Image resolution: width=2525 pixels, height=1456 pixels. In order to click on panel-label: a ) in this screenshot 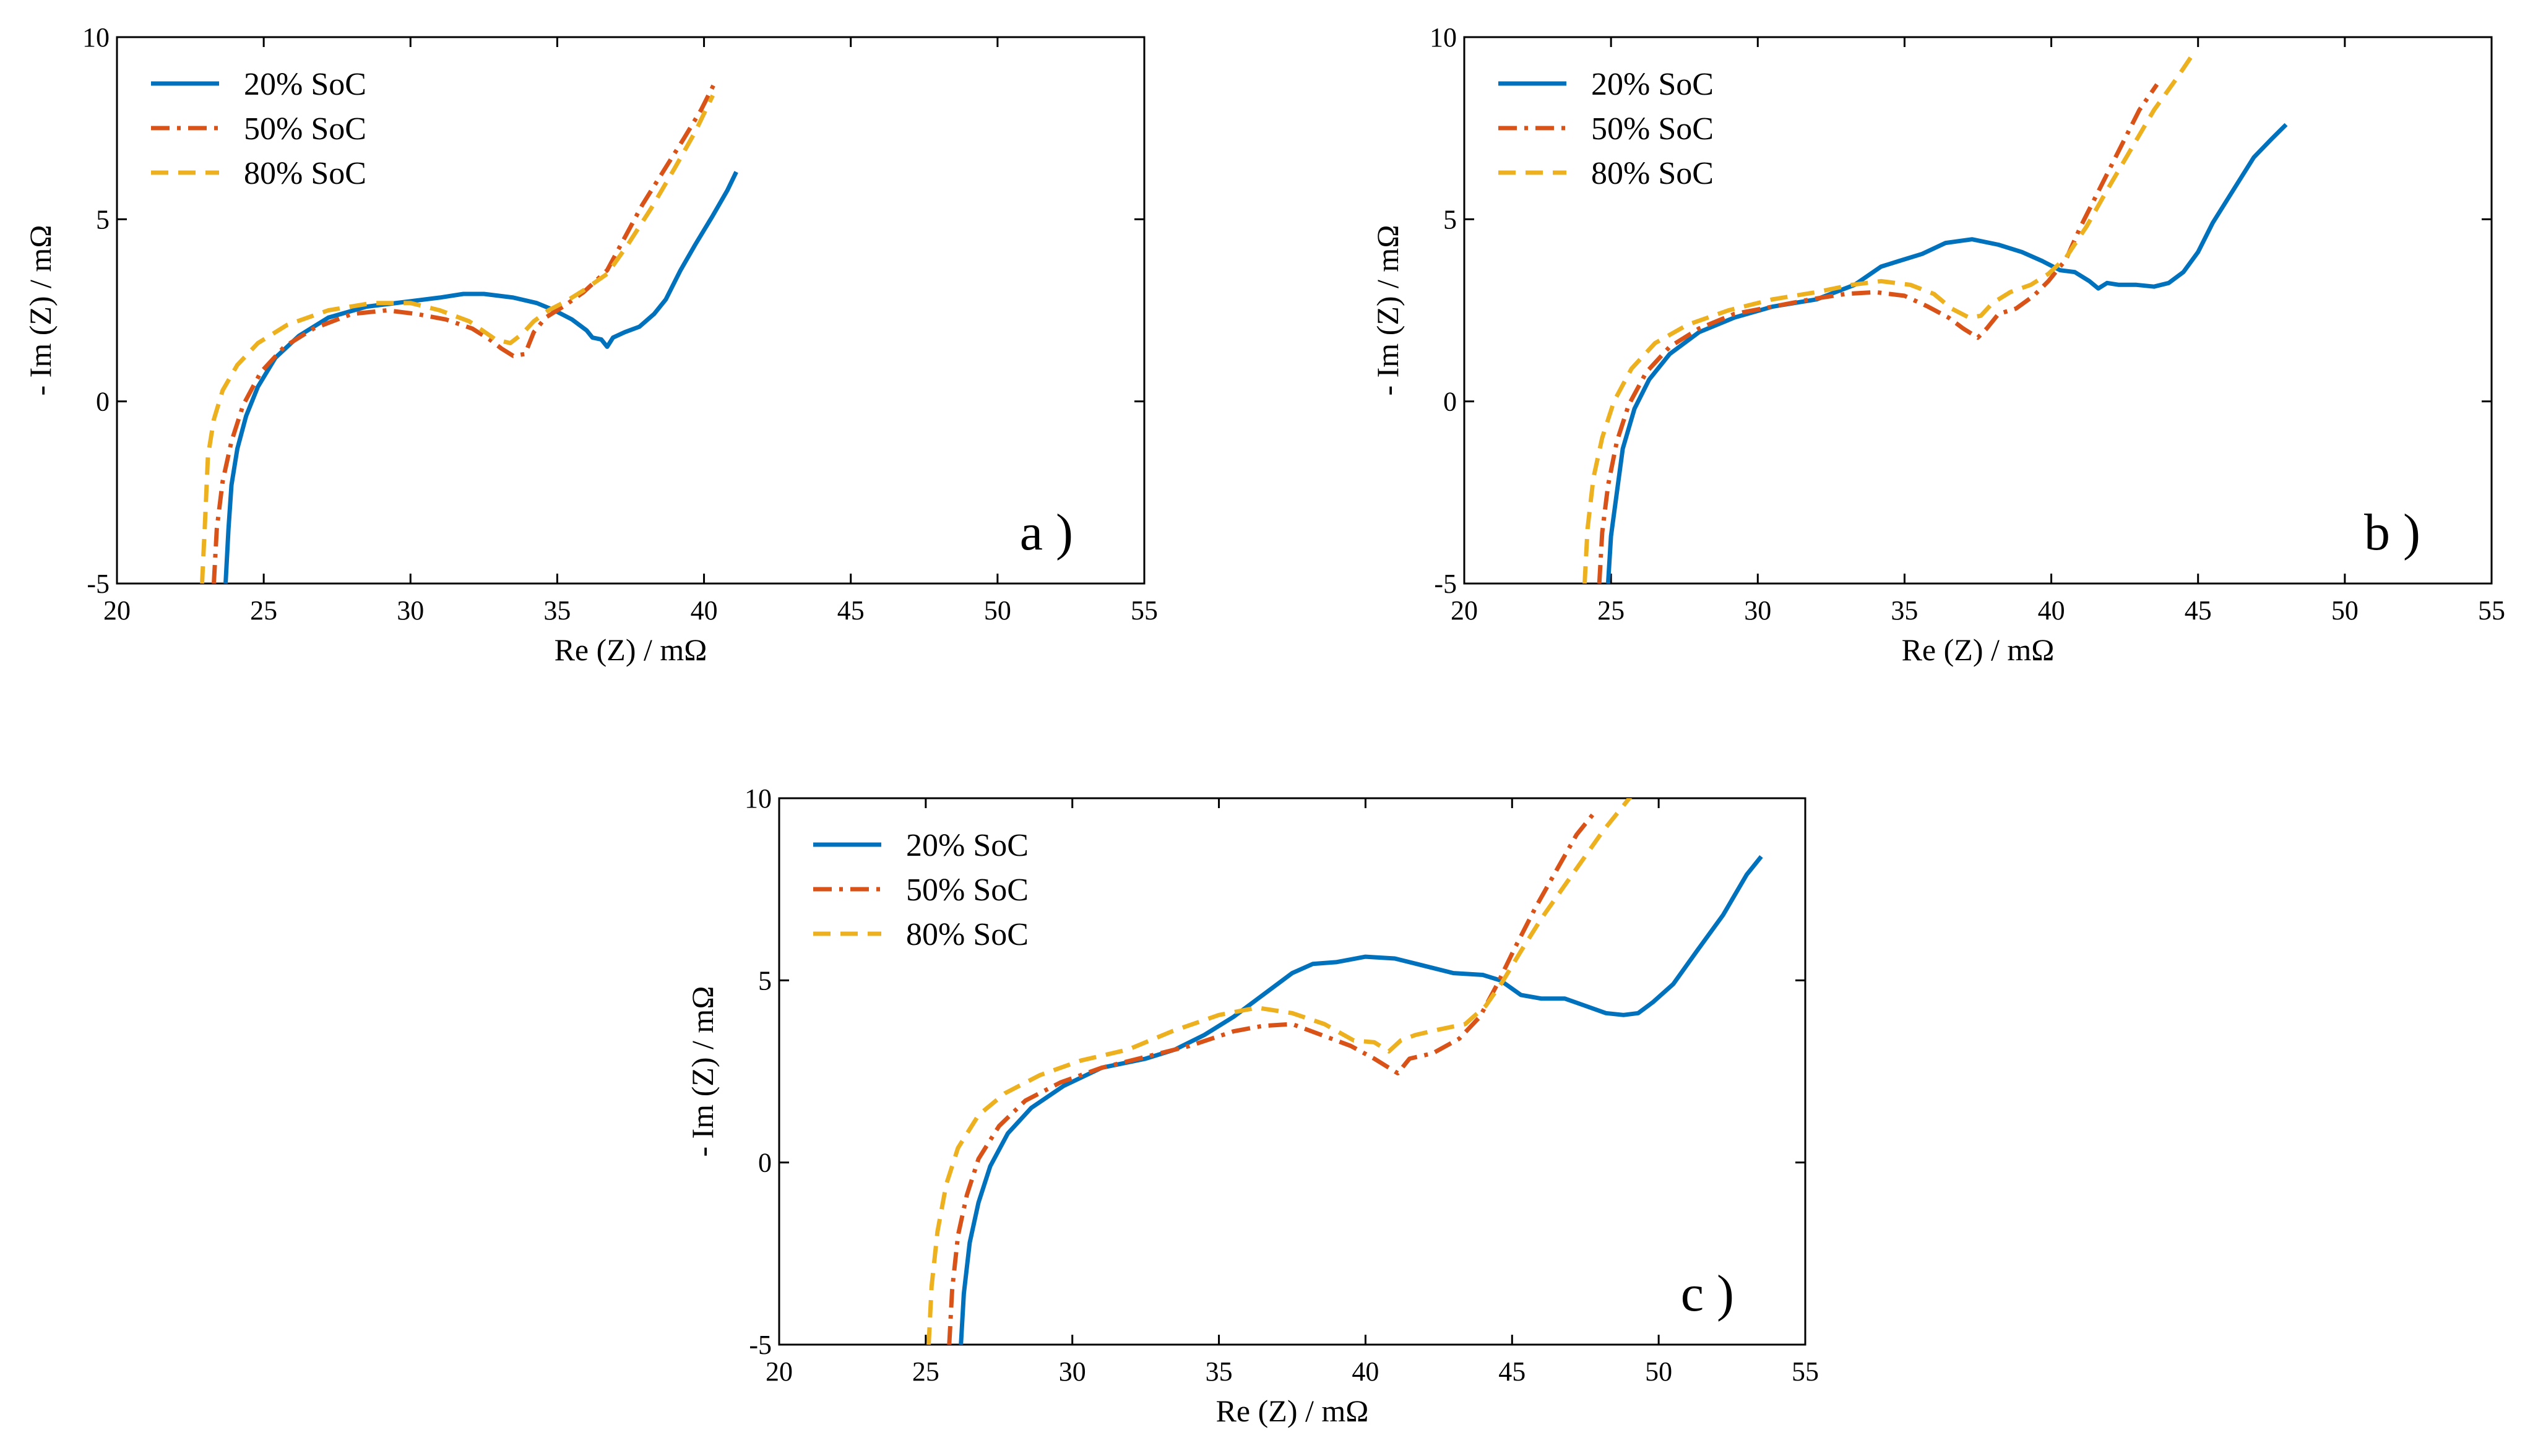, I will do `click(1046, 532)`.